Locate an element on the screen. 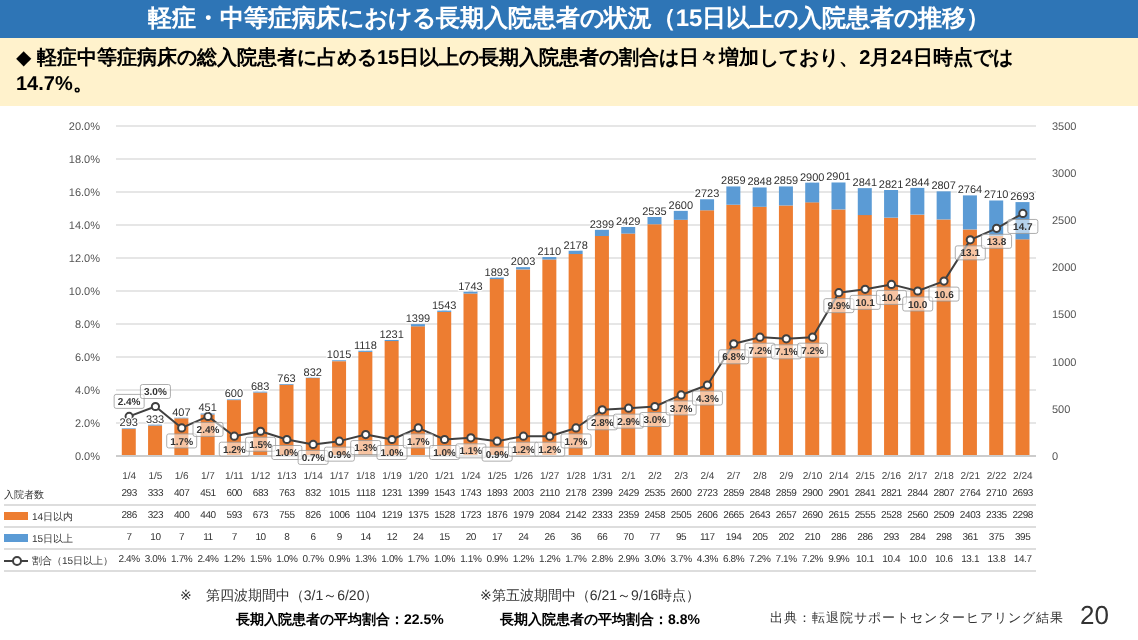 Image resolution: width=1138 pixels, height=640 pixels. text: 20 is located at coordinates (1094, 615).